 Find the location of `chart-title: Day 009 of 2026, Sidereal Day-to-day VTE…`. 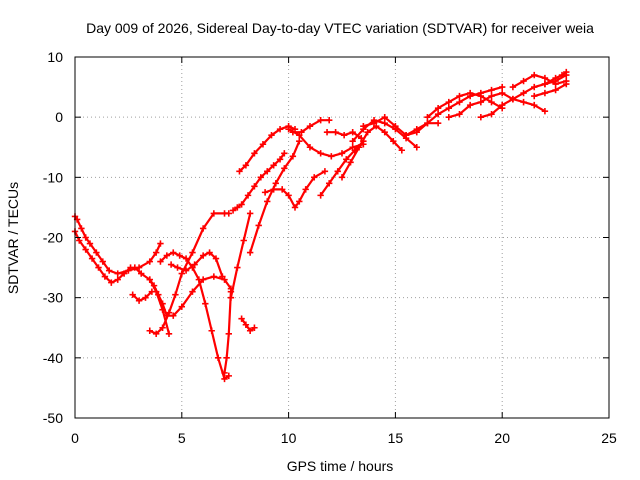

chart-title: Day 009 of 2026, Sidereal Day-to-day VTE… is located at coordinates (340, 28).